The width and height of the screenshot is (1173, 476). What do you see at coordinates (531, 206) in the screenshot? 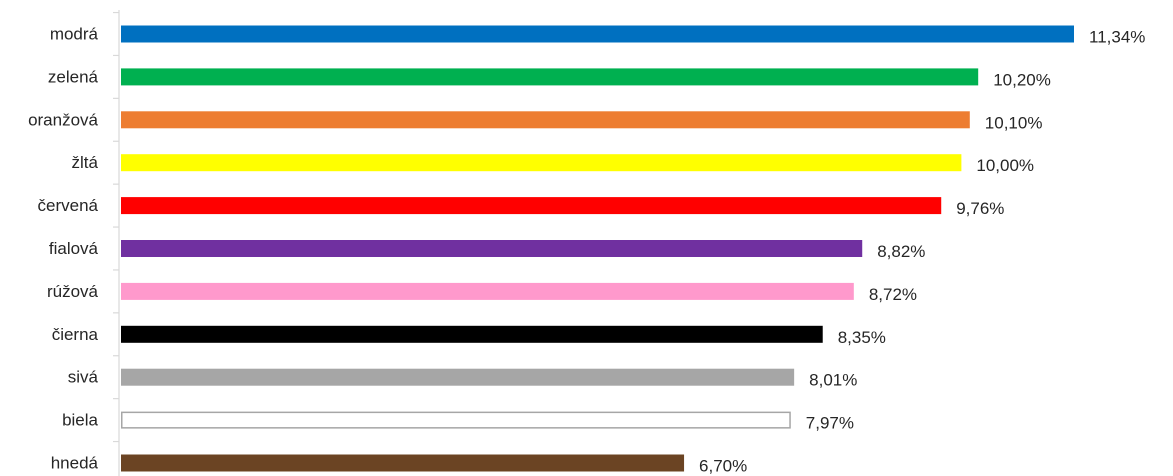
I see `bar-cervena` at bounding box center [531, 206].